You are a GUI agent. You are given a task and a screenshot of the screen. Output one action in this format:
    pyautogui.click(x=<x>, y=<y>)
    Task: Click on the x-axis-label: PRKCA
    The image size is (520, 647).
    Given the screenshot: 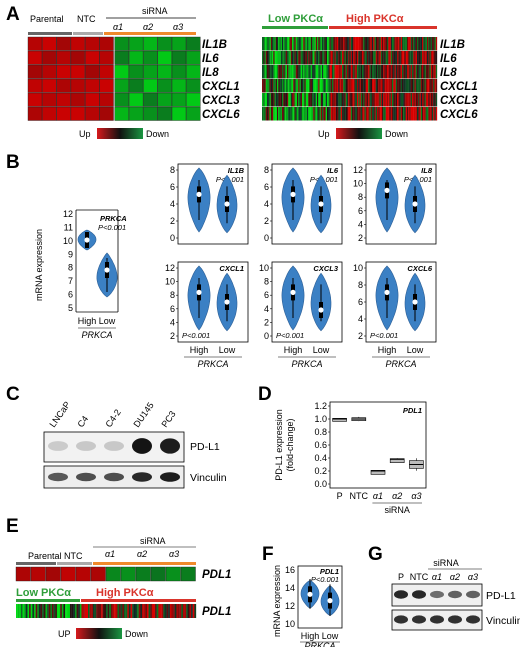 What is the action you would take?
    pyautogui.click(x=212, y=364)
    